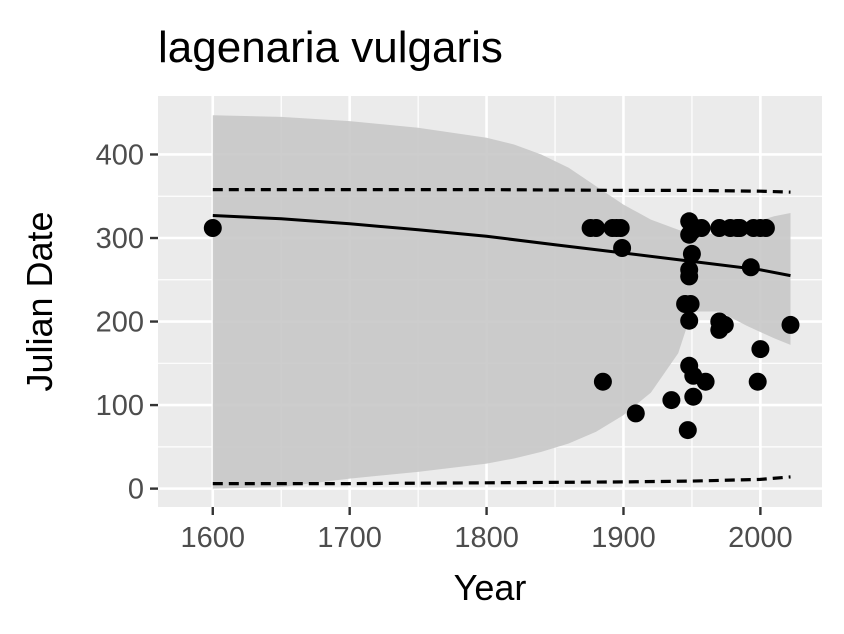  What do you see at coordinates (349, 538) in the screenshot?
I see `x-tick-label: 1700` at bounding box center [349, 538].